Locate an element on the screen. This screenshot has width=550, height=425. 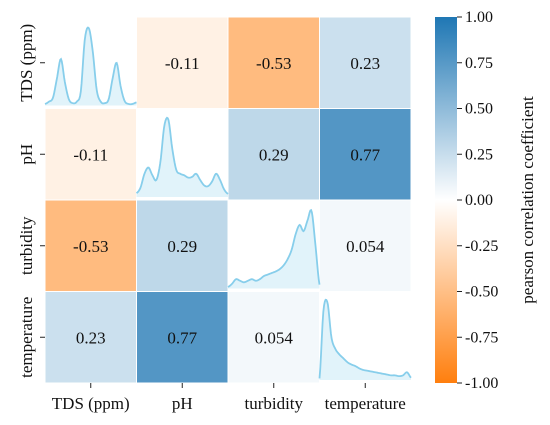
cell-value-2-3: 0.054 is located at coordinates (365, 246).